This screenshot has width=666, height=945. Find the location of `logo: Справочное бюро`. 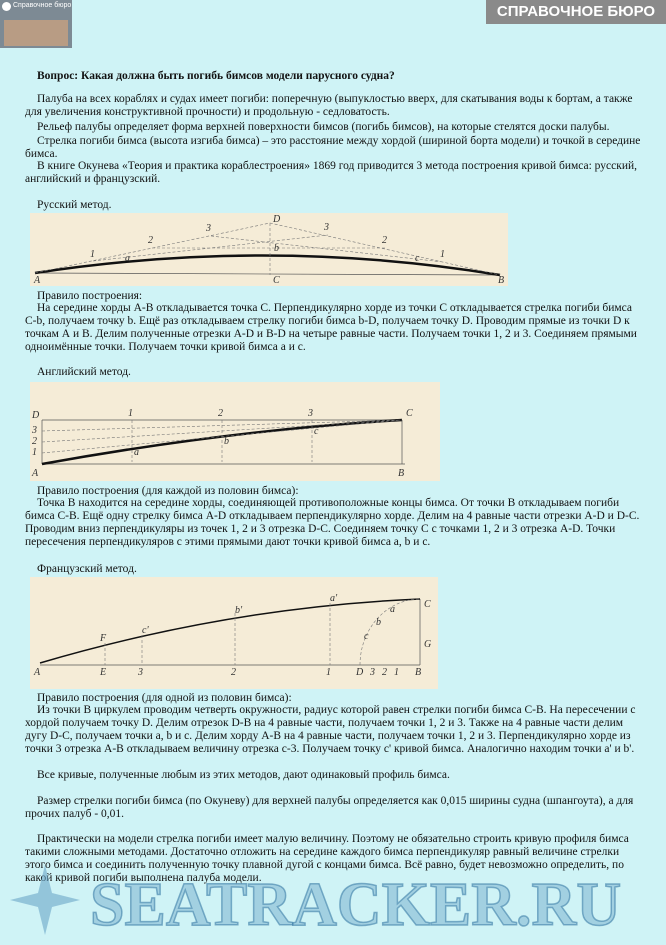

logo: Справочное бюро is located at coordinates (36, 24).